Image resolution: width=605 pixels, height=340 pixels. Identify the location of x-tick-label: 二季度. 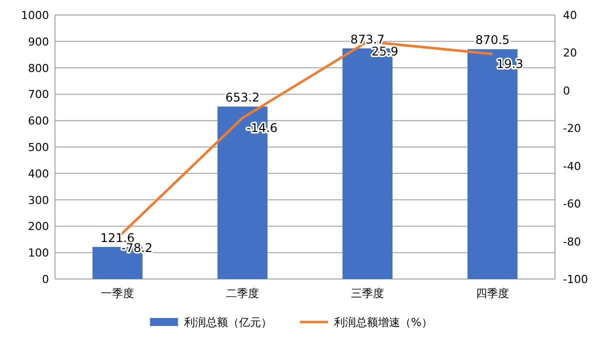
(242, 293).